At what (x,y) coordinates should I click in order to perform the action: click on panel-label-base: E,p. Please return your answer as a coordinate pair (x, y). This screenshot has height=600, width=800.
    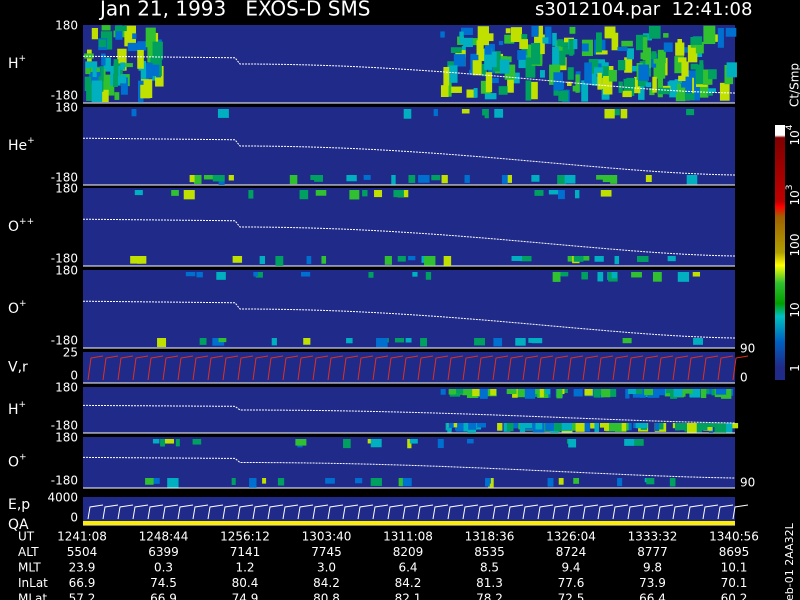
    Looking at the image, I should click on (19, 505).